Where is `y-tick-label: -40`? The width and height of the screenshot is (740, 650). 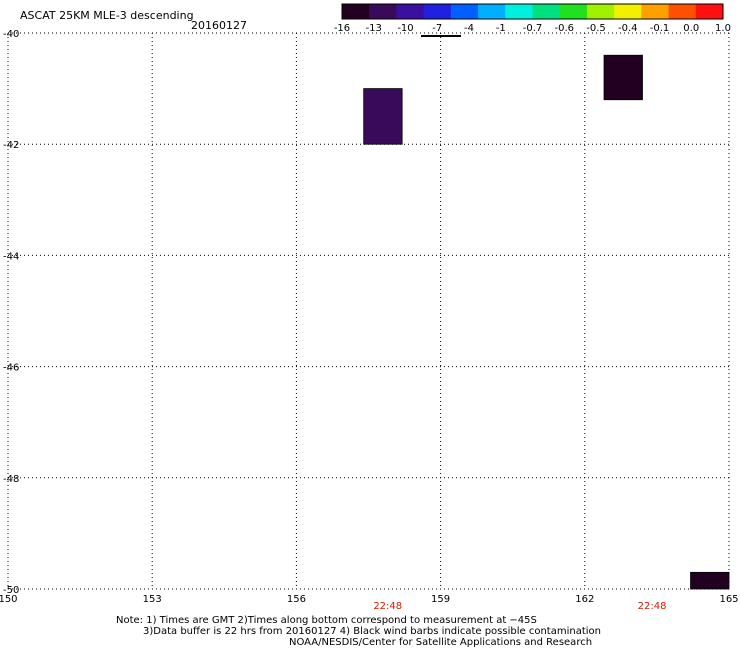 y-tick-label: -40 is located at coordinates (11, 34).